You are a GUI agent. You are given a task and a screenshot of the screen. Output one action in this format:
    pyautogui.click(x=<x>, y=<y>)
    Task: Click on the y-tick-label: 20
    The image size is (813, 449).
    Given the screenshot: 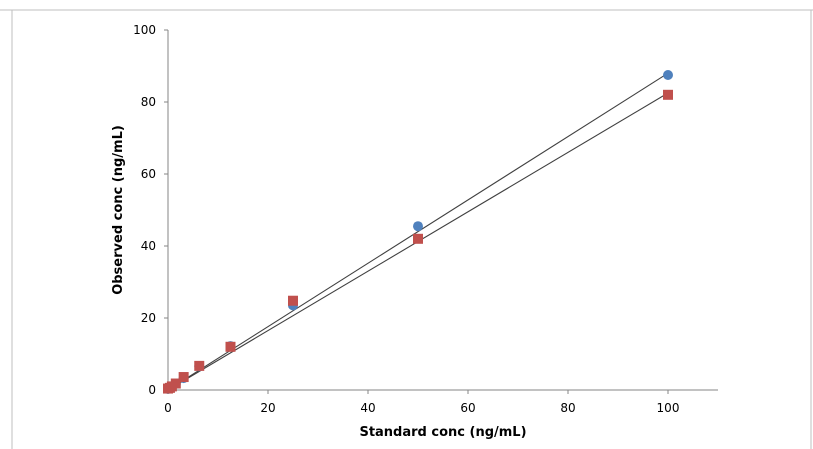 What is the action you would take?
    pyautogui.click(x=148, y=318)
    